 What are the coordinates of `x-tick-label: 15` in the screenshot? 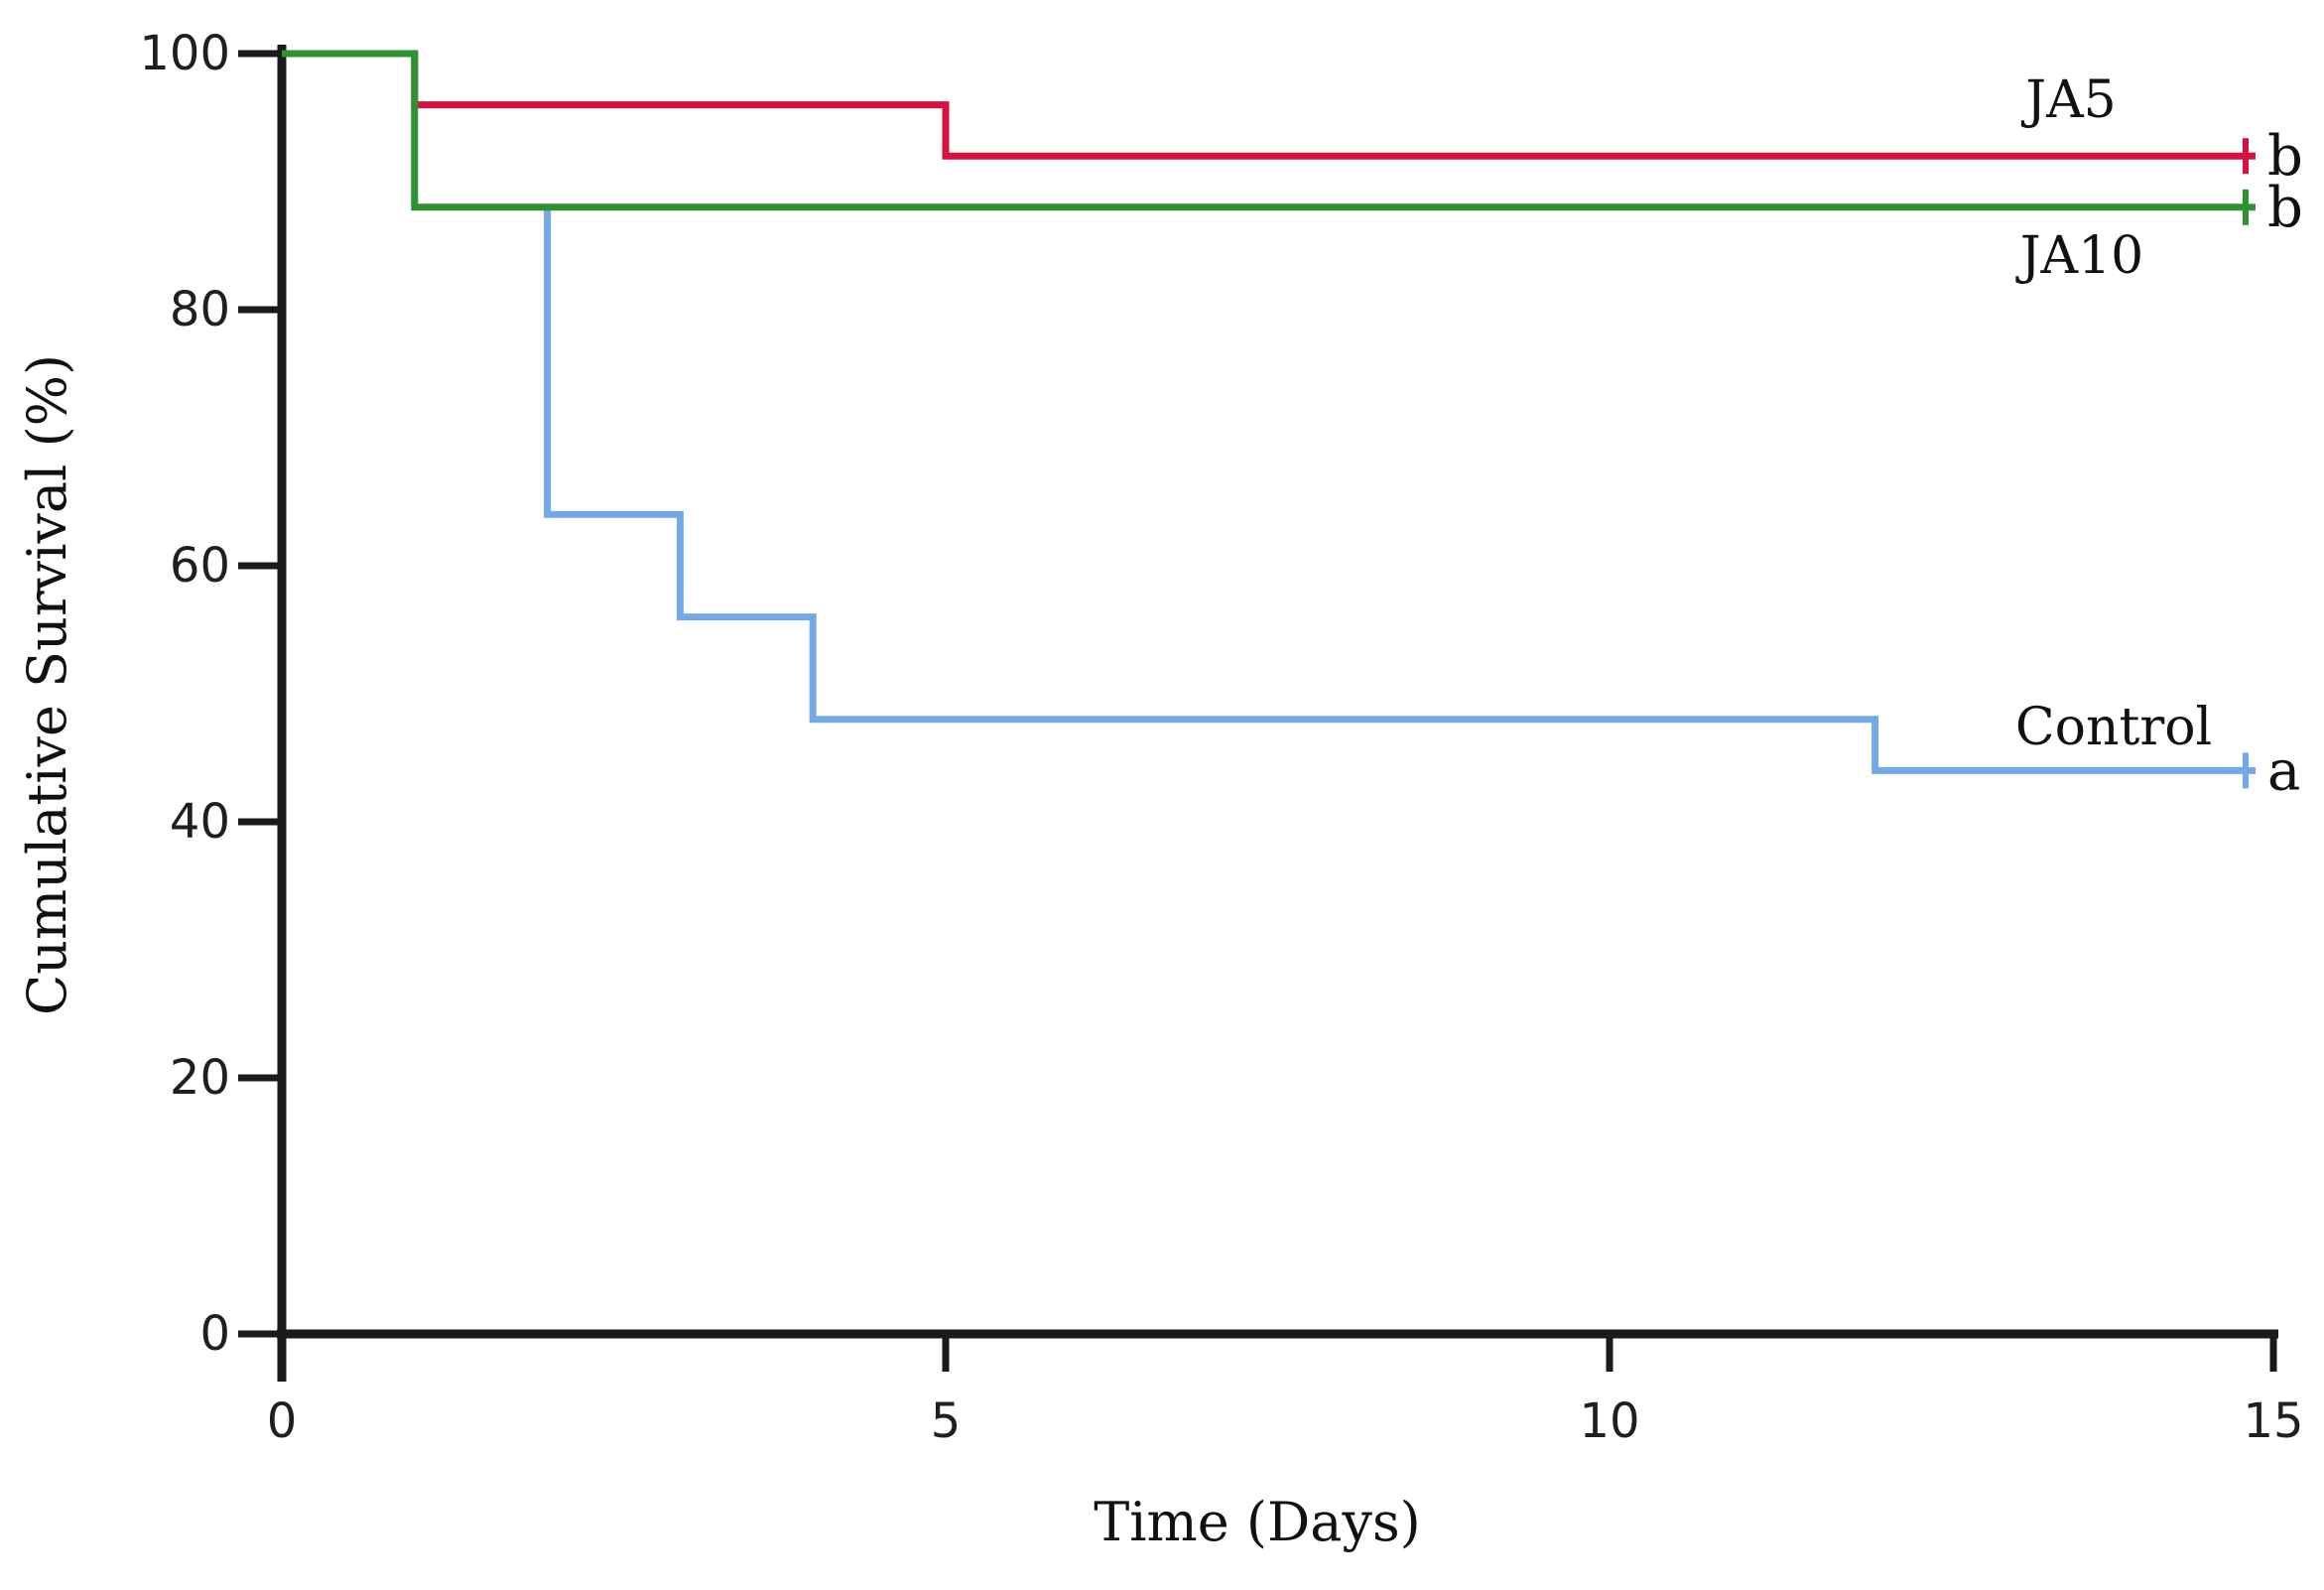 It's located at (2273, 1421).